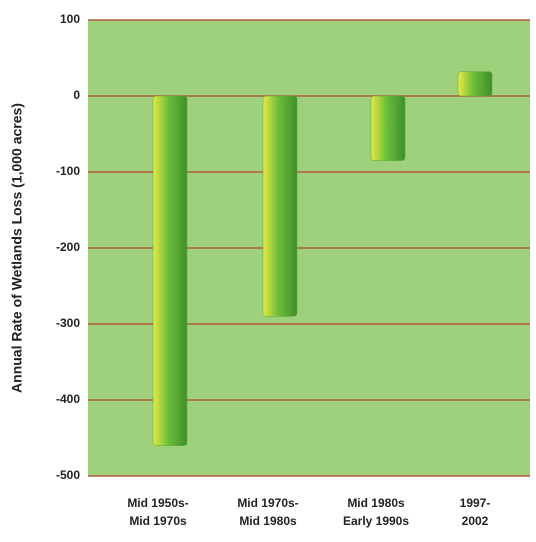 This screenshot has height=542, width=536. Describe the element at coordinates (158, 521) in the screenshot. I see `x-tick-label: Mid 1970s` at that location.